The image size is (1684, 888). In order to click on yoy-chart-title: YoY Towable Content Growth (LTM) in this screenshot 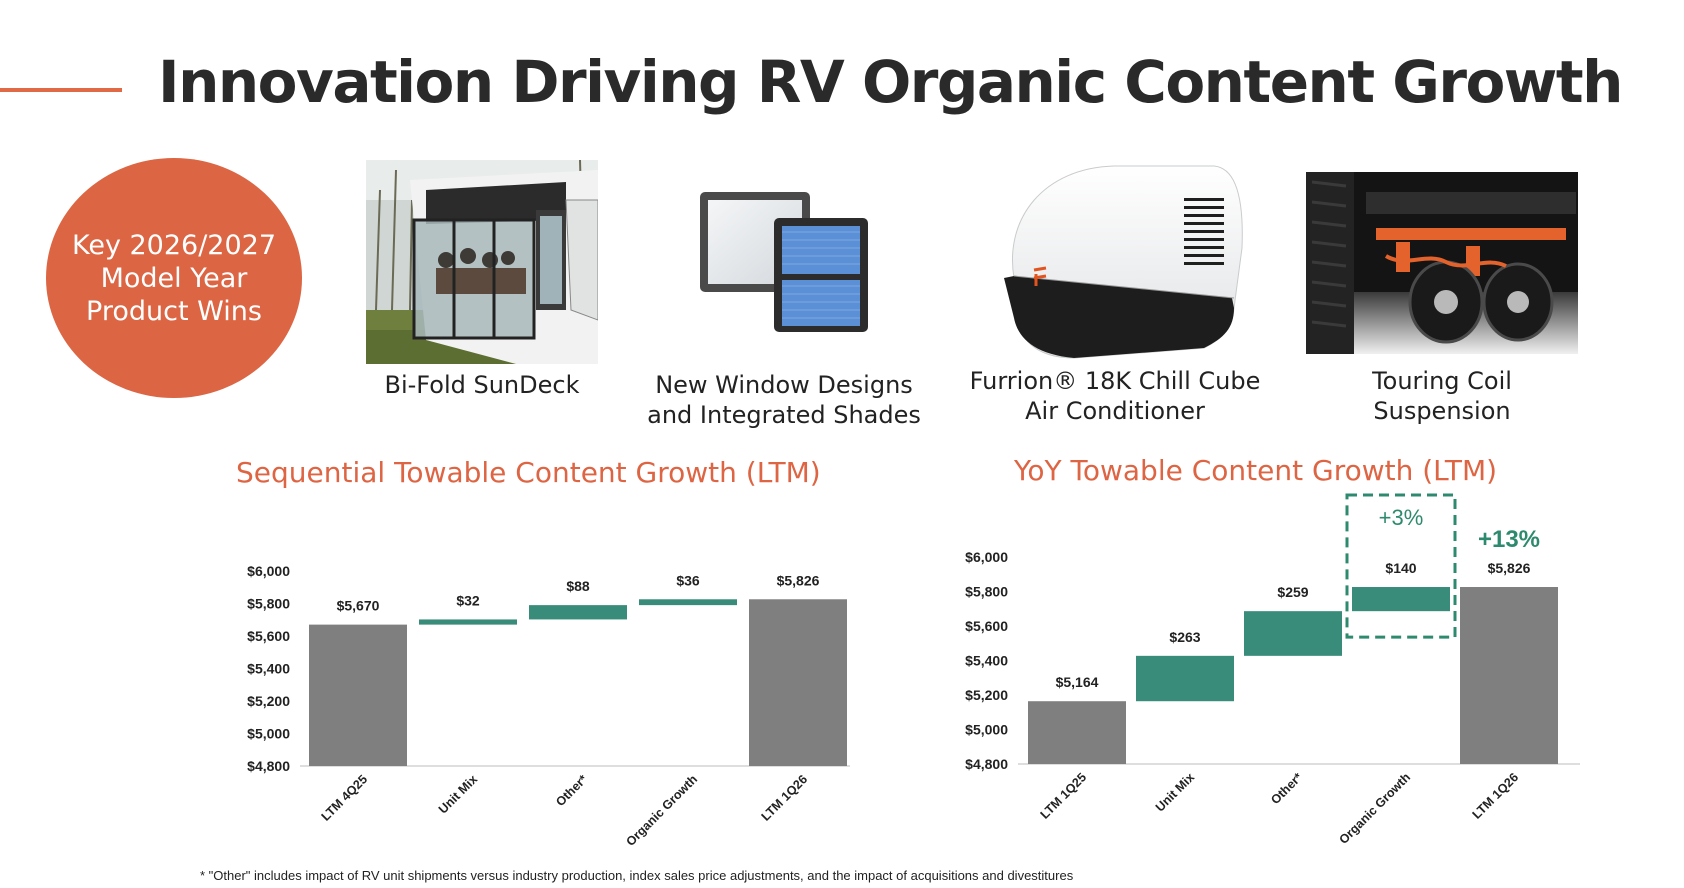, I will do `click(1256, 470)`.